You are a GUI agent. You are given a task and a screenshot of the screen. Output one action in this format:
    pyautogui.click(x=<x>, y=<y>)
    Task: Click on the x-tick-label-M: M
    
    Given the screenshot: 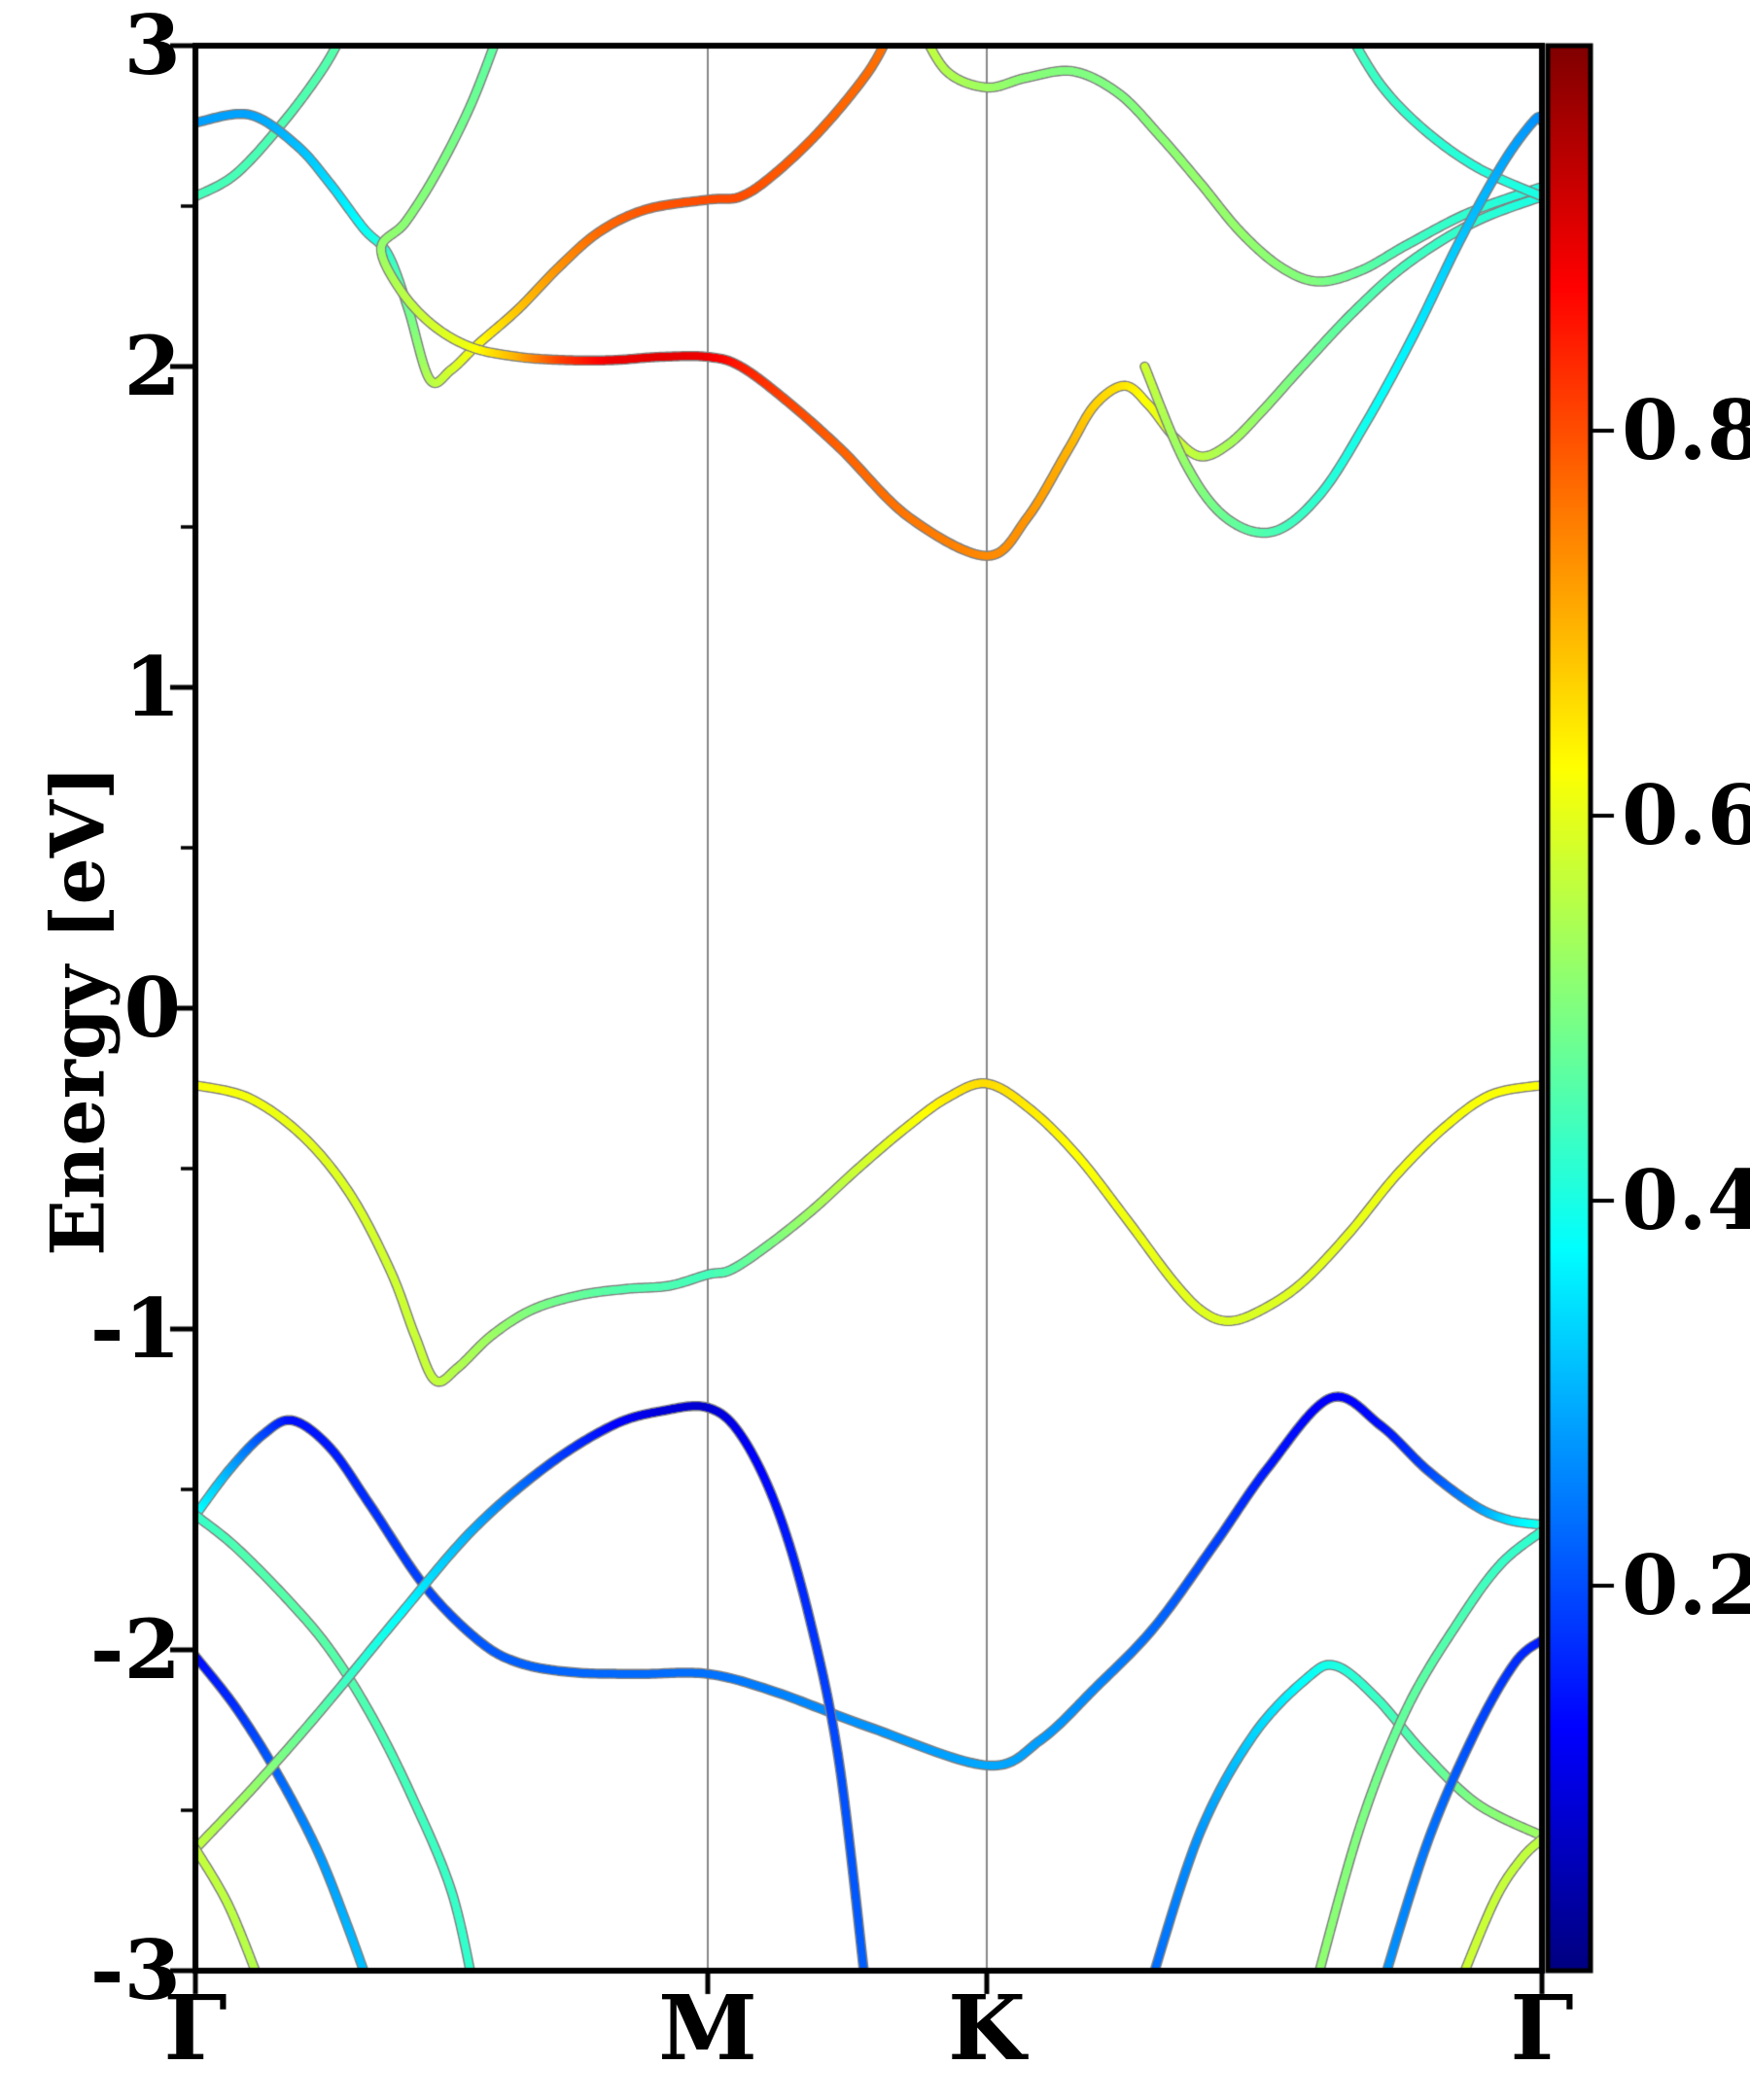 What is the action you would take?
    pyautogui.click(x=707, y=2028)
    